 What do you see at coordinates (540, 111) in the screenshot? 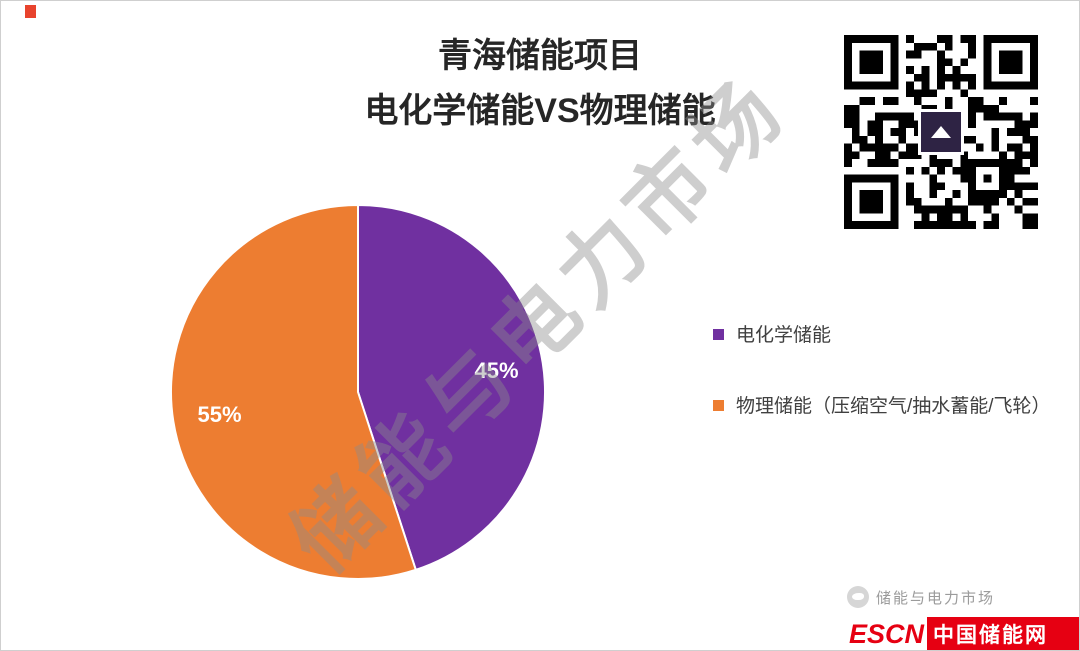
I see `chart-title-line2: 电化学储能VS物理储能` at bounding box center [540, 111].